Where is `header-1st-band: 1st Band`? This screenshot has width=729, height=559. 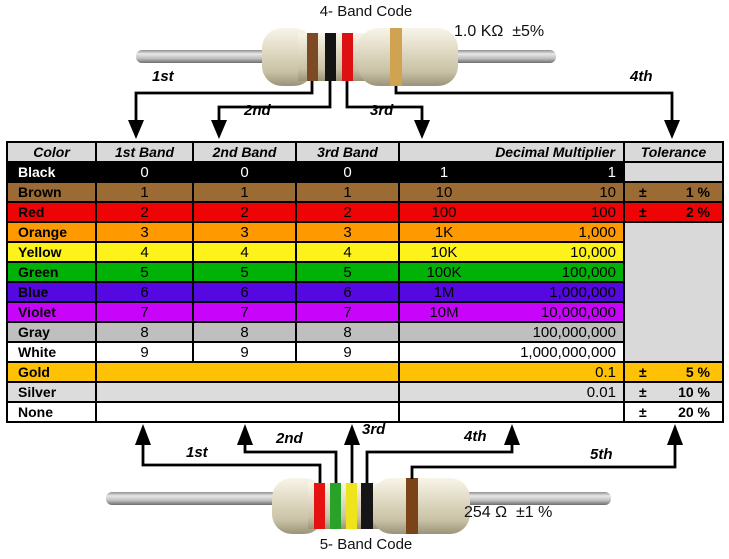 header-1st-band: 1st Band is located at coordinates (144, 152).